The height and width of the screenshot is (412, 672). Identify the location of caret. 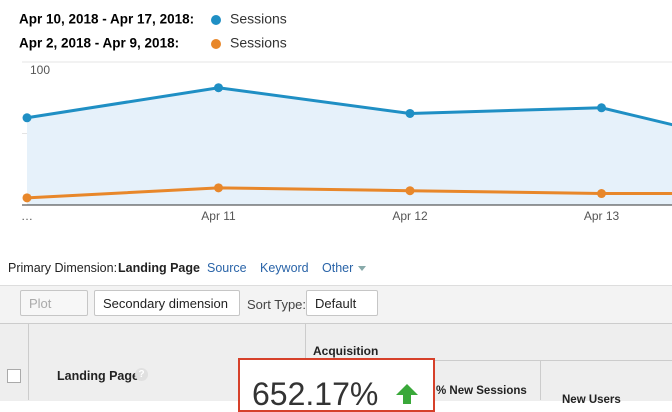
(362, 269).